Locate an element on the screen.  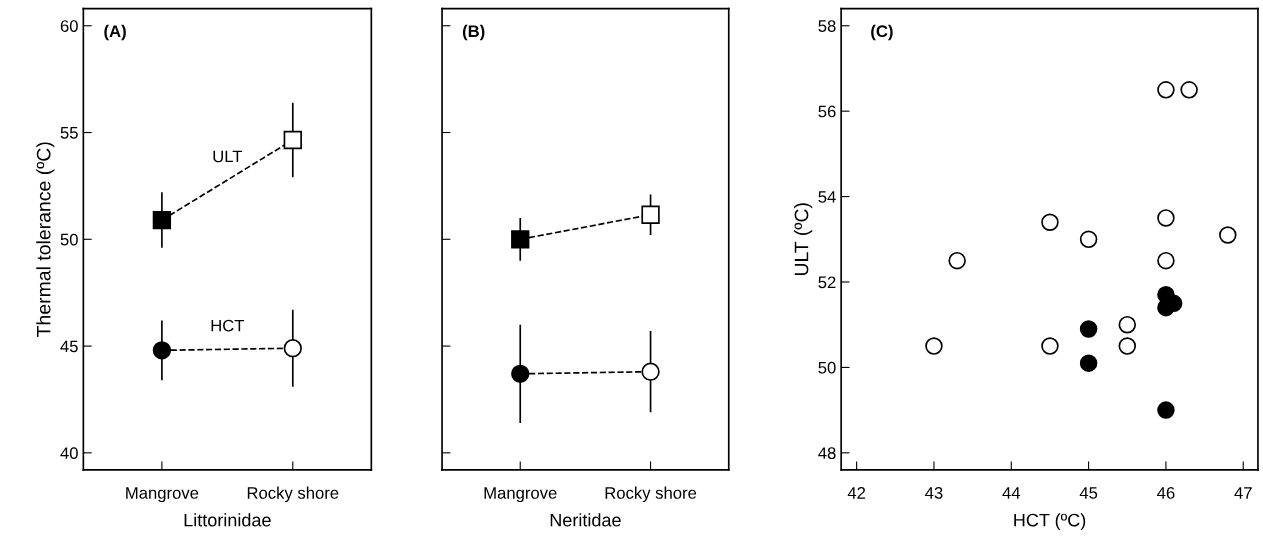
x-tick-label: 45 is located at coordinates (1088, 493).